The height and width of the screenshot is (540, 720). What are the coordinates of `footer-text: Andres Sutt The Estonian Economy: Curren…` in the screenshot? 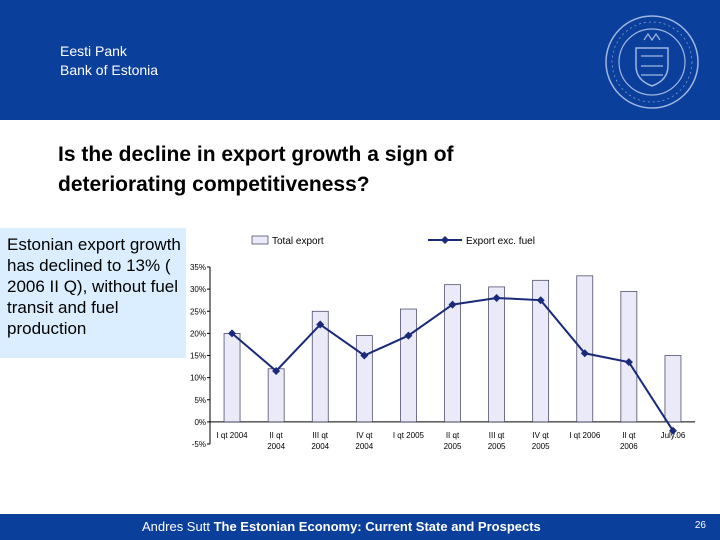 It's located at (341, 526).